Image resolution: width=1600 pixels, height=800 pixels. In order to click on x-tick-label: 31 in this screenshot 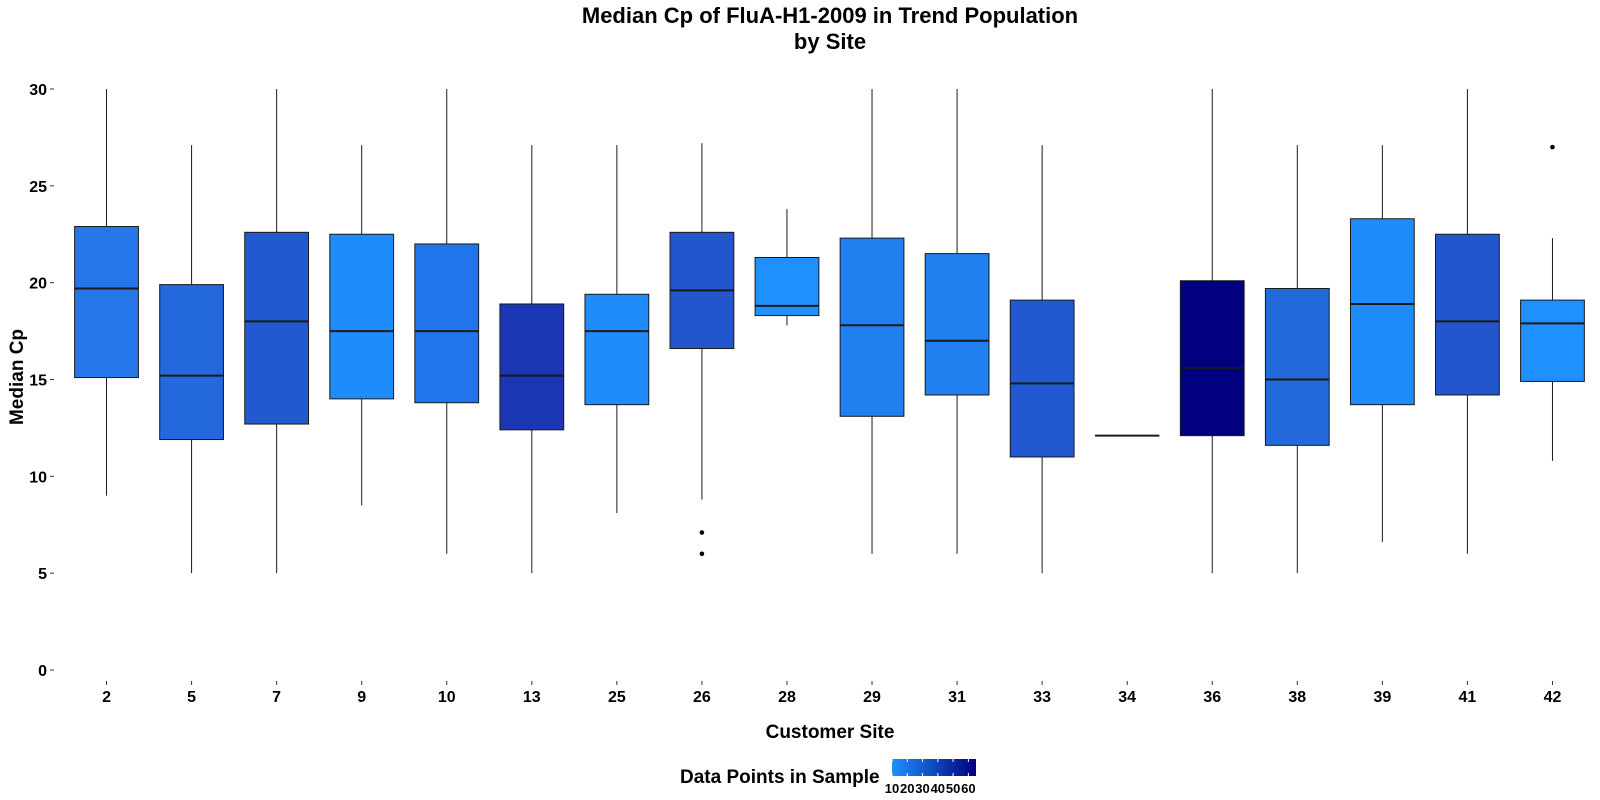, I will do `click(957, 697)`.